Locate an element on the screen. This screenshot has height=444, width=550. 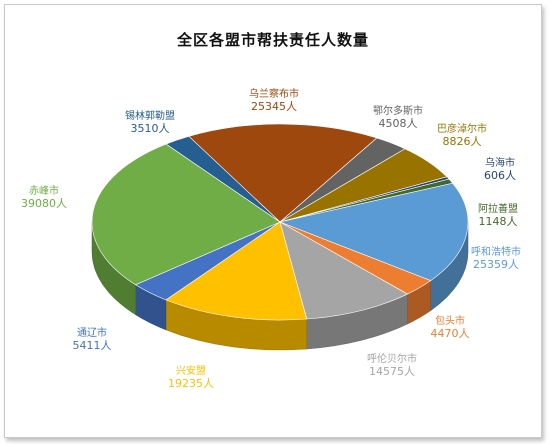
slice-2-value: 4508人 is located at coordinates (398, 123).